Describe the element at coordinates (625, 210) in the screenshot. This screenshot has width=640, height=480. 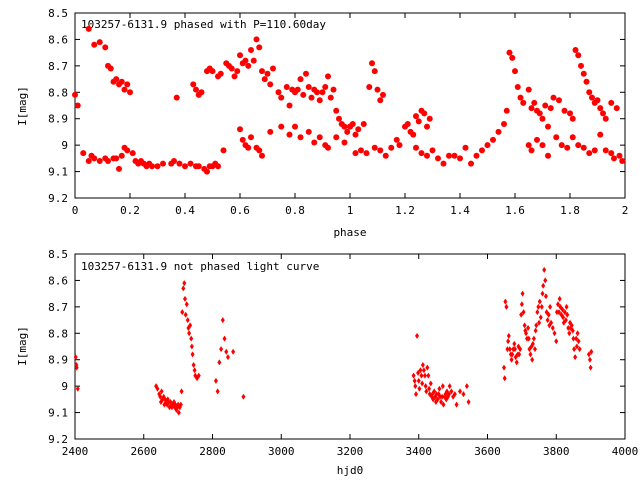
I see `x-tick-label: 2` at that location.